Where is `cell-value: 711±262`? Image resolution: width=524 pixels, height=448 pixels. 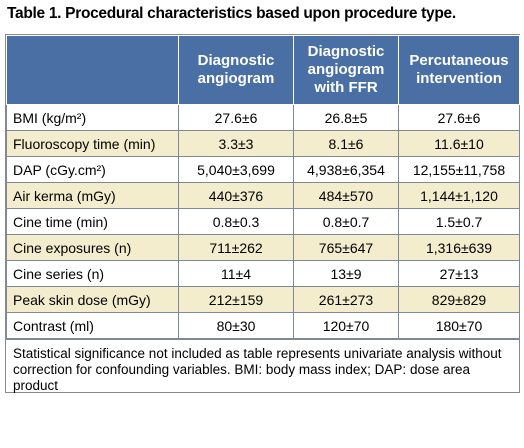
cell-value: 711±262 is located at coordinates (236, 247).